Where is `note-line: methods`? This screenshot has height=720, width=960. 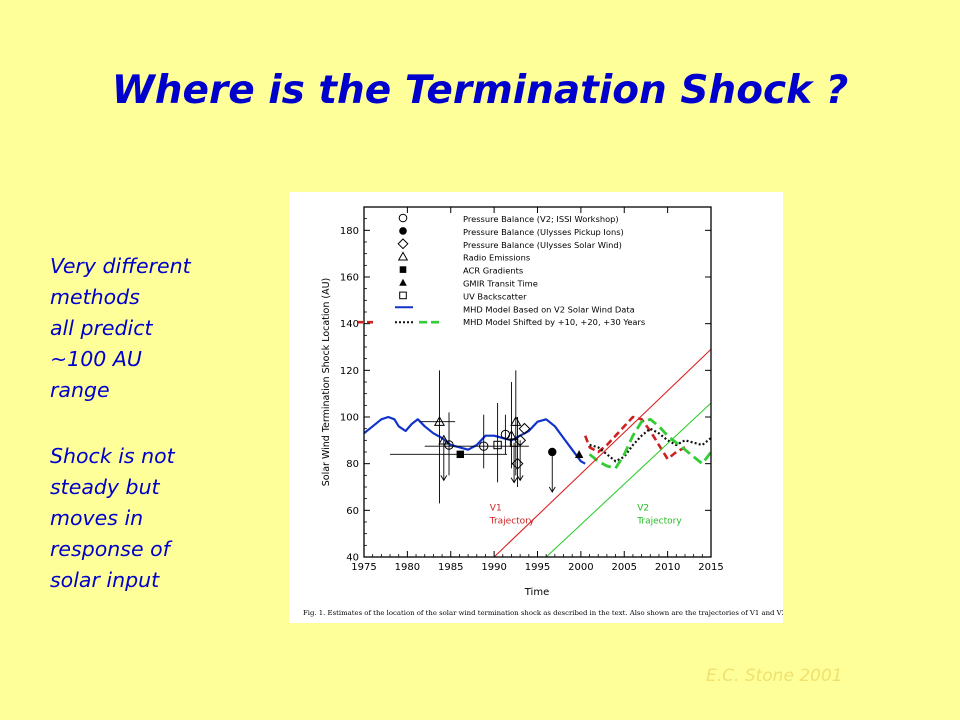 note-line: methods is located at coordinates (95, 297).